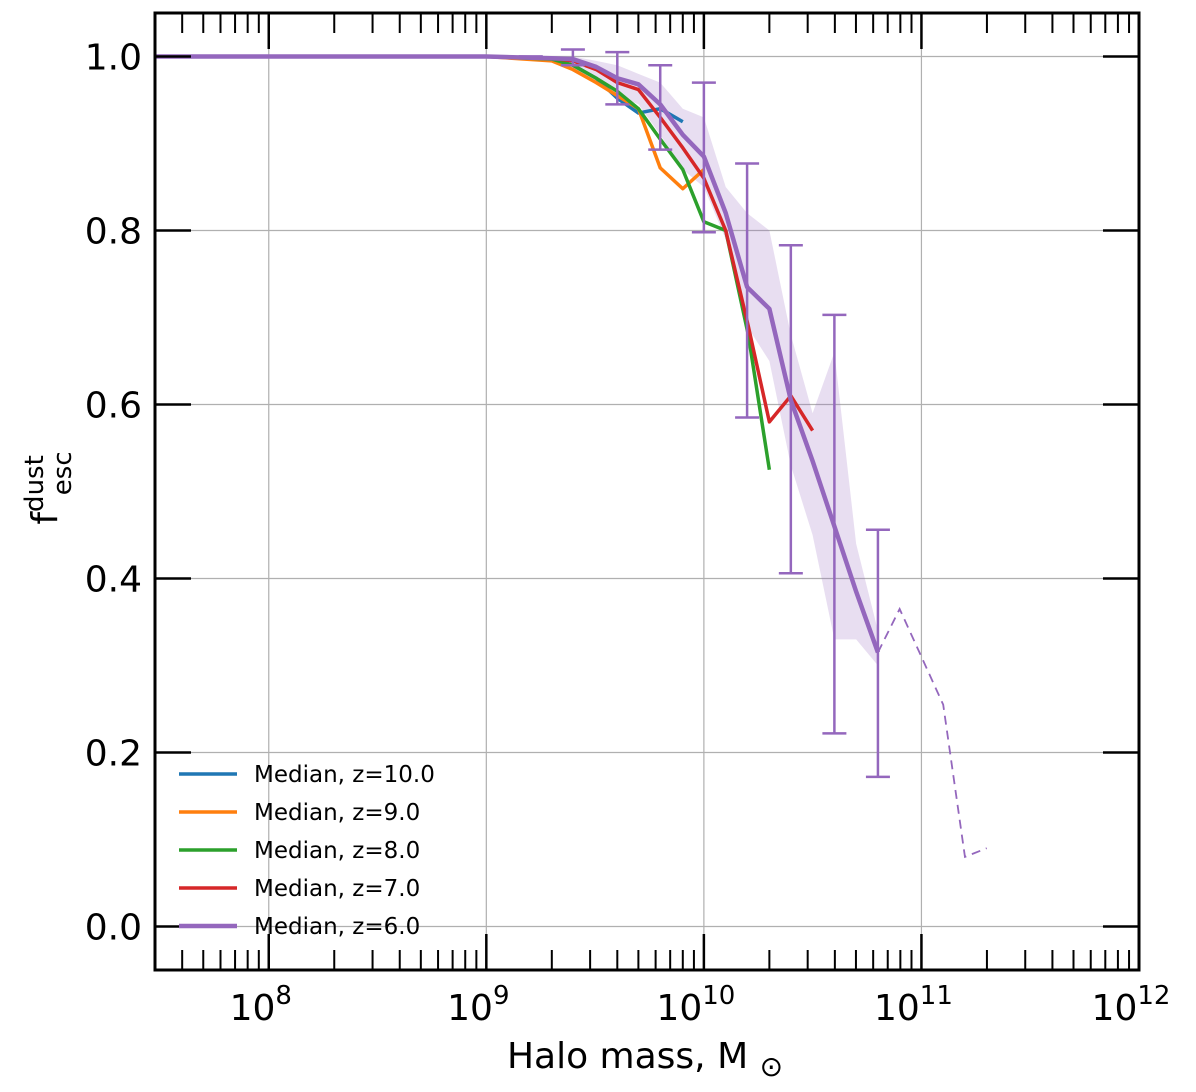  I want to click on legend-item: Median, z=9.0, so click(299, 813).